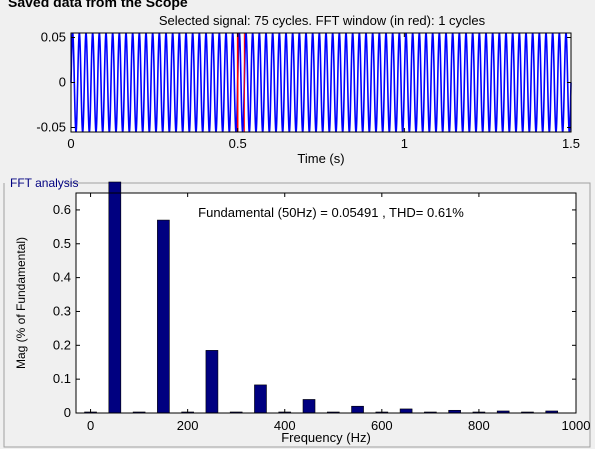  I want to click on fft-x-tick-label: 200, so click(188, 425).